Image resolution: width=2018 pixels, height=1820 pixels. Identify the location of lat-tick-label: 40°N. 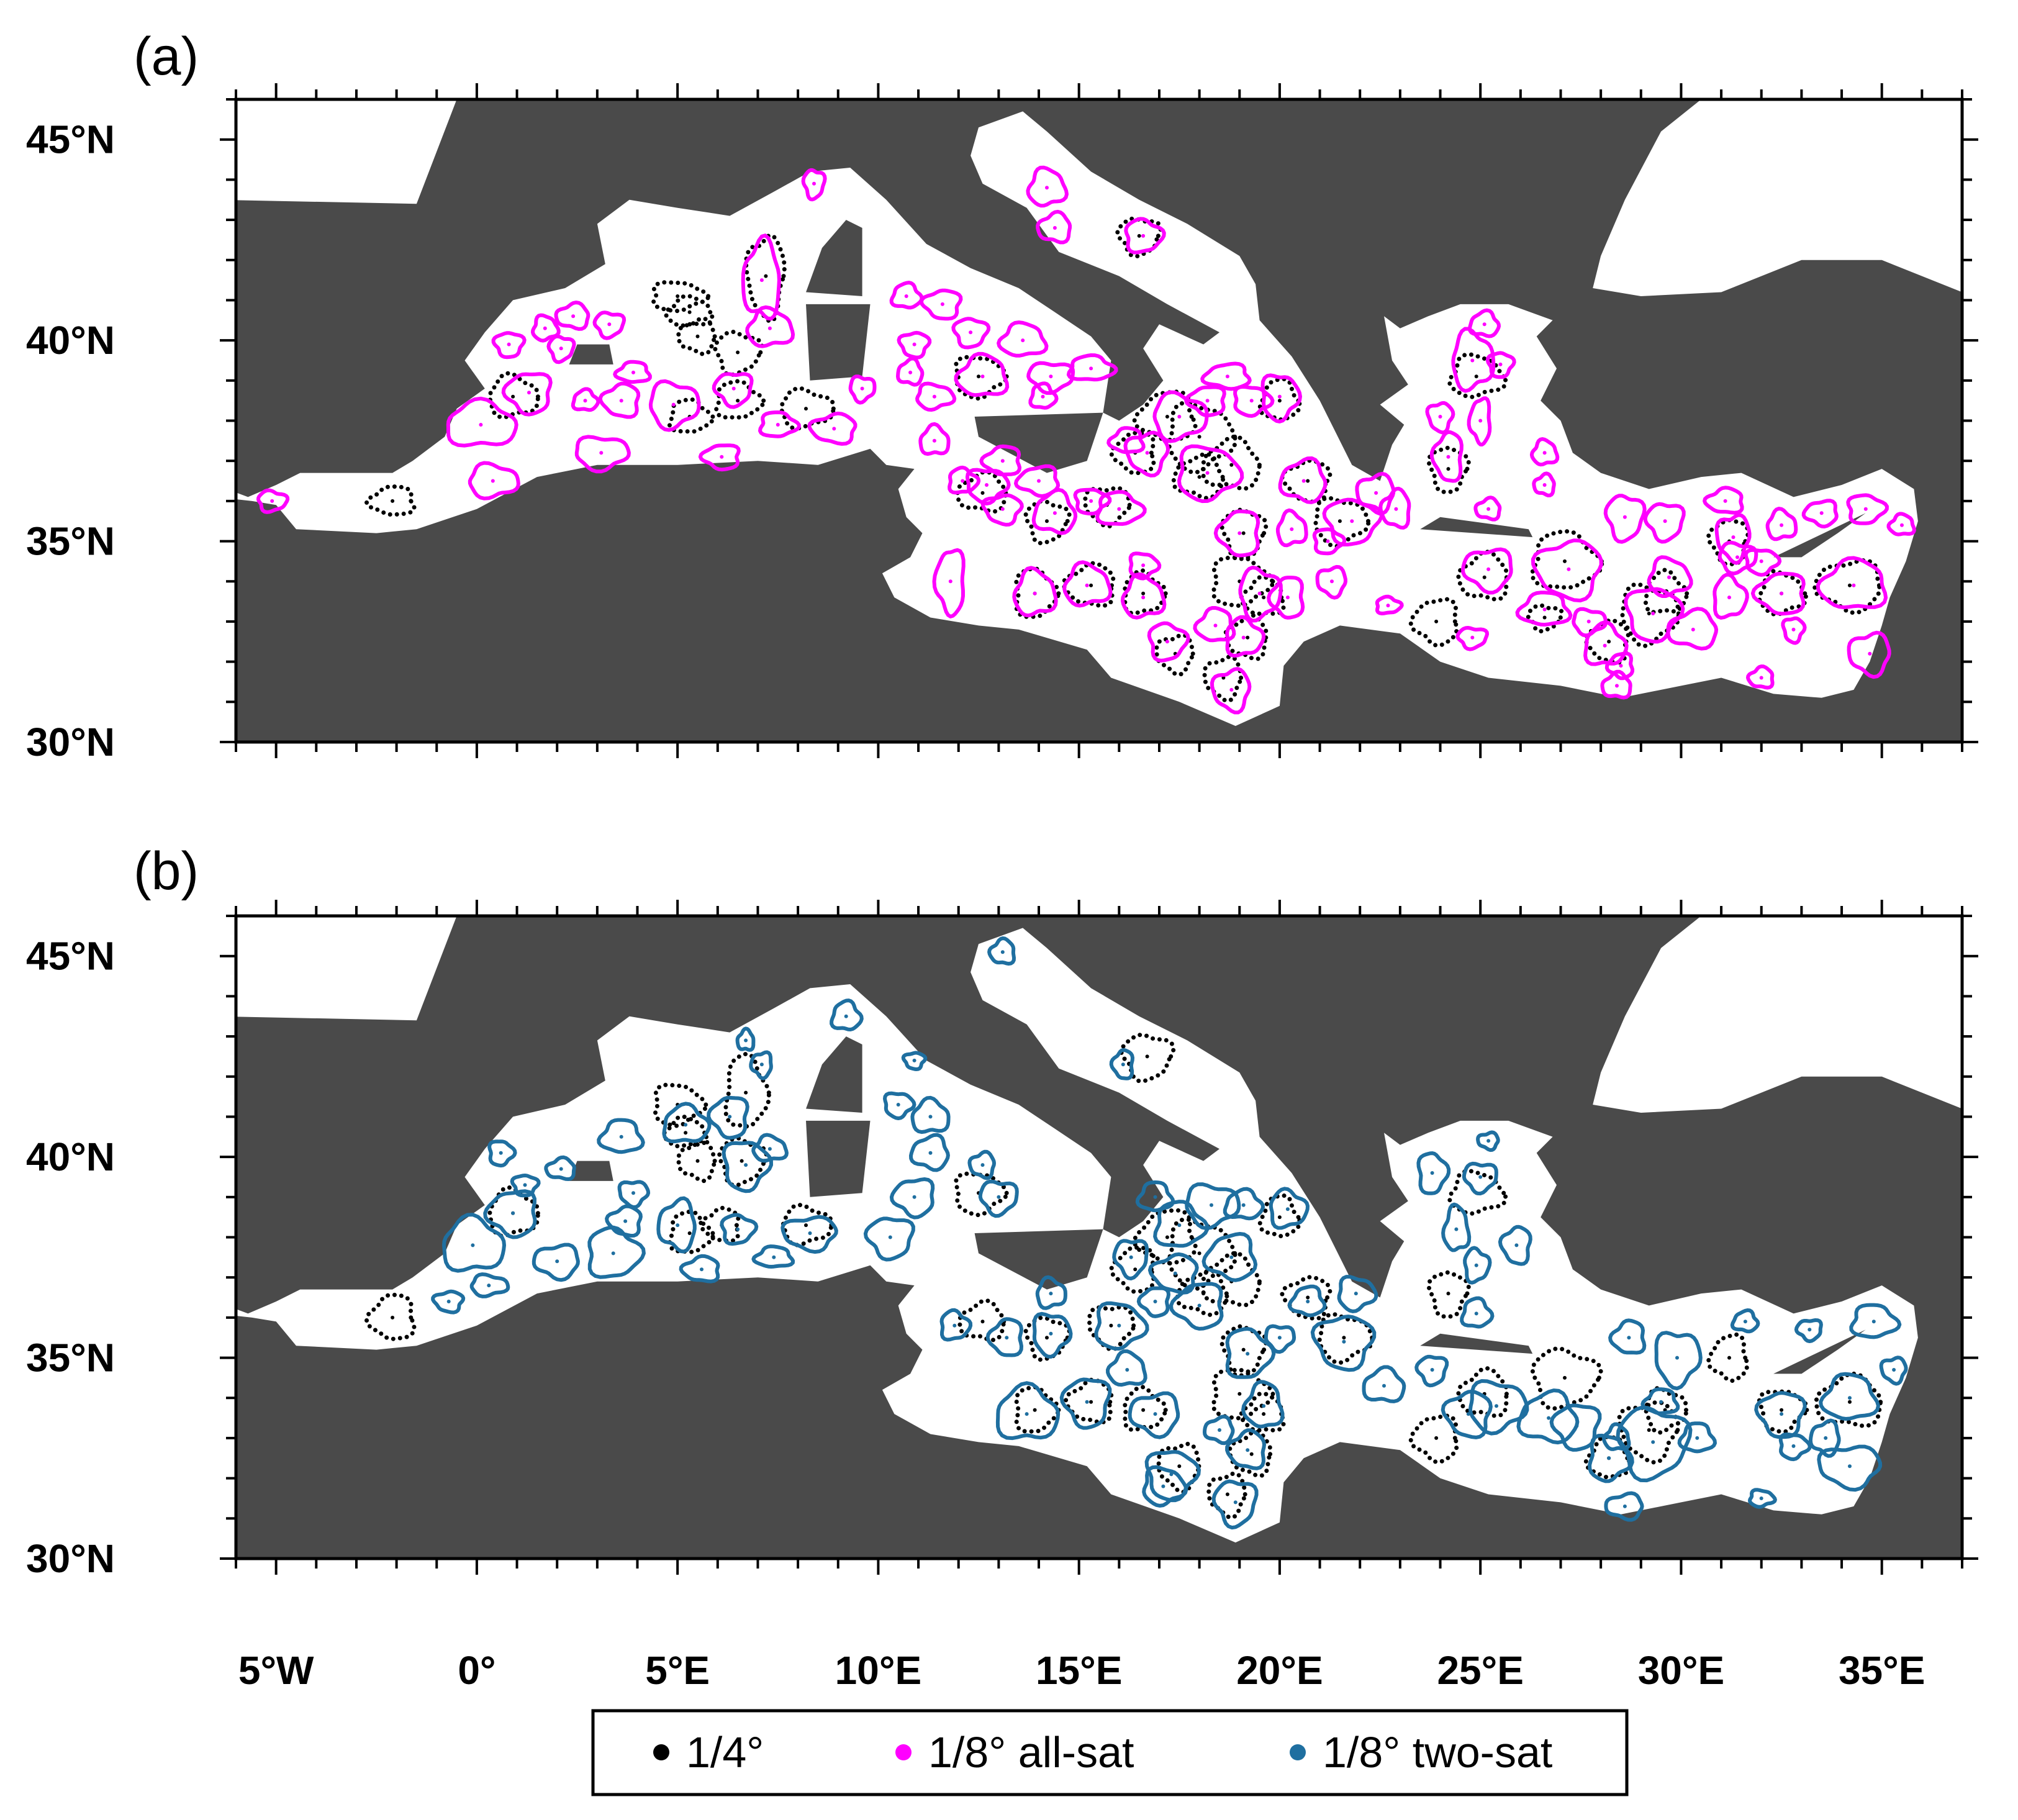
(70, 340).